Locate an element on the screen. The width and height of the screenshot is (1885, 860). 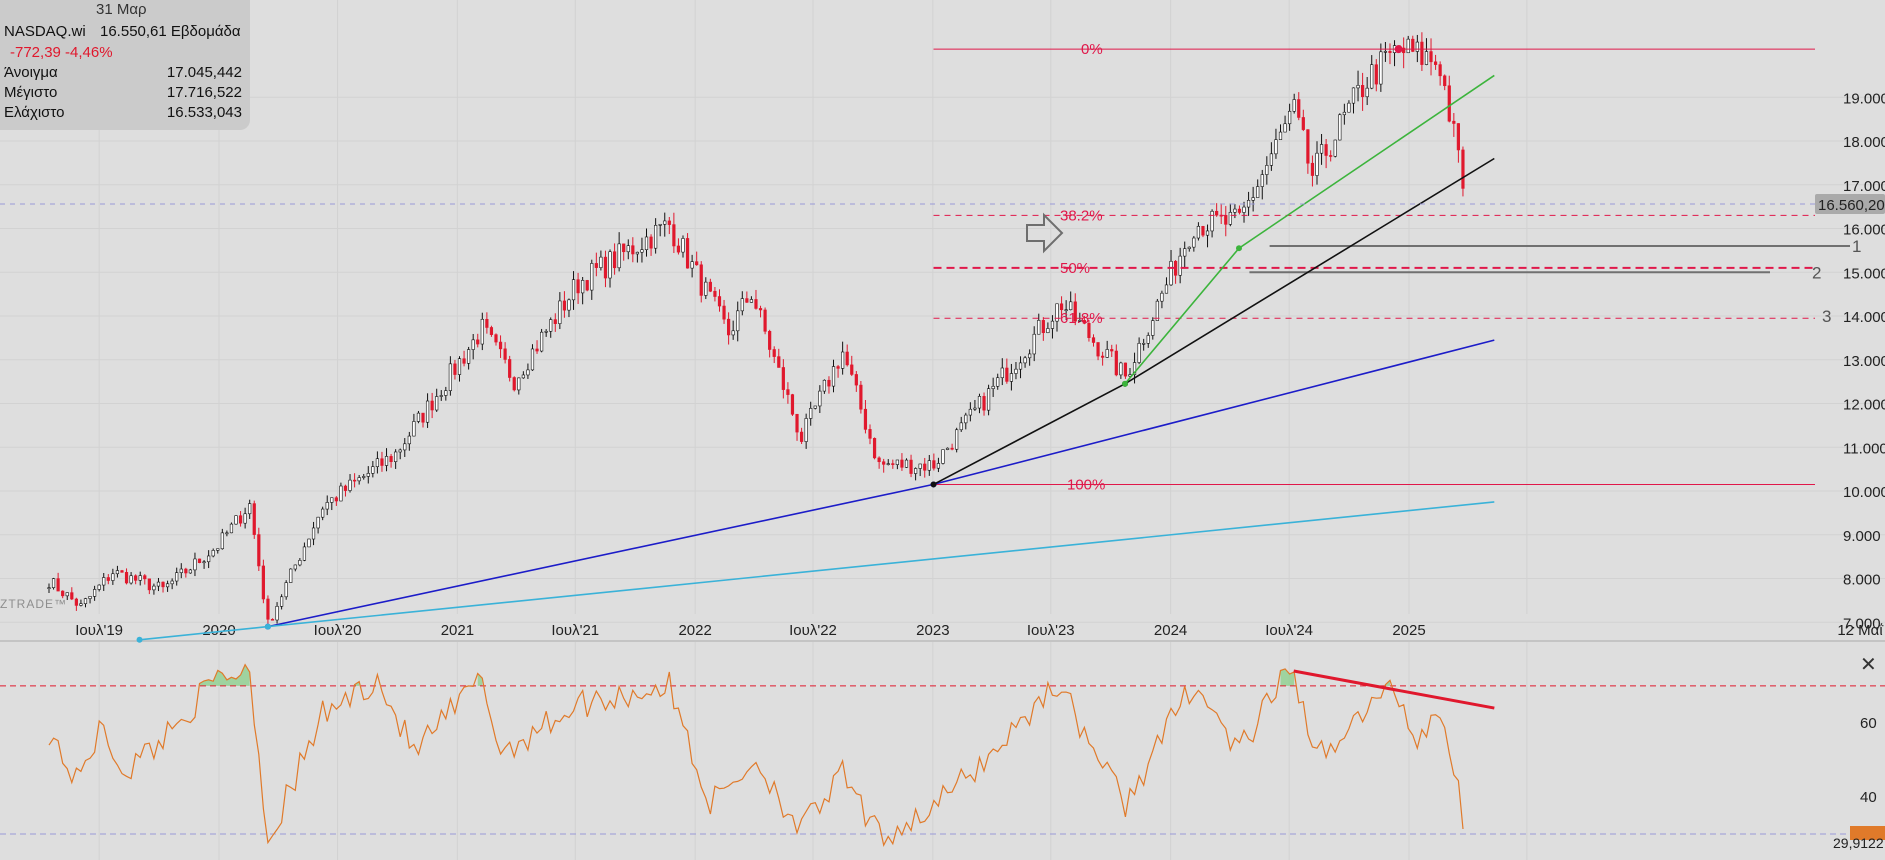
close-icon: ✕ is located at coordinates (1868, 665).